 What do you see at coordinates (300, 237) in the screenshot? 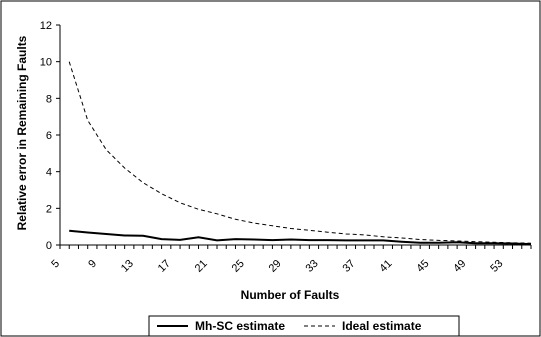
I see `series-line-mh-sc` at bounding box center [300, 237].